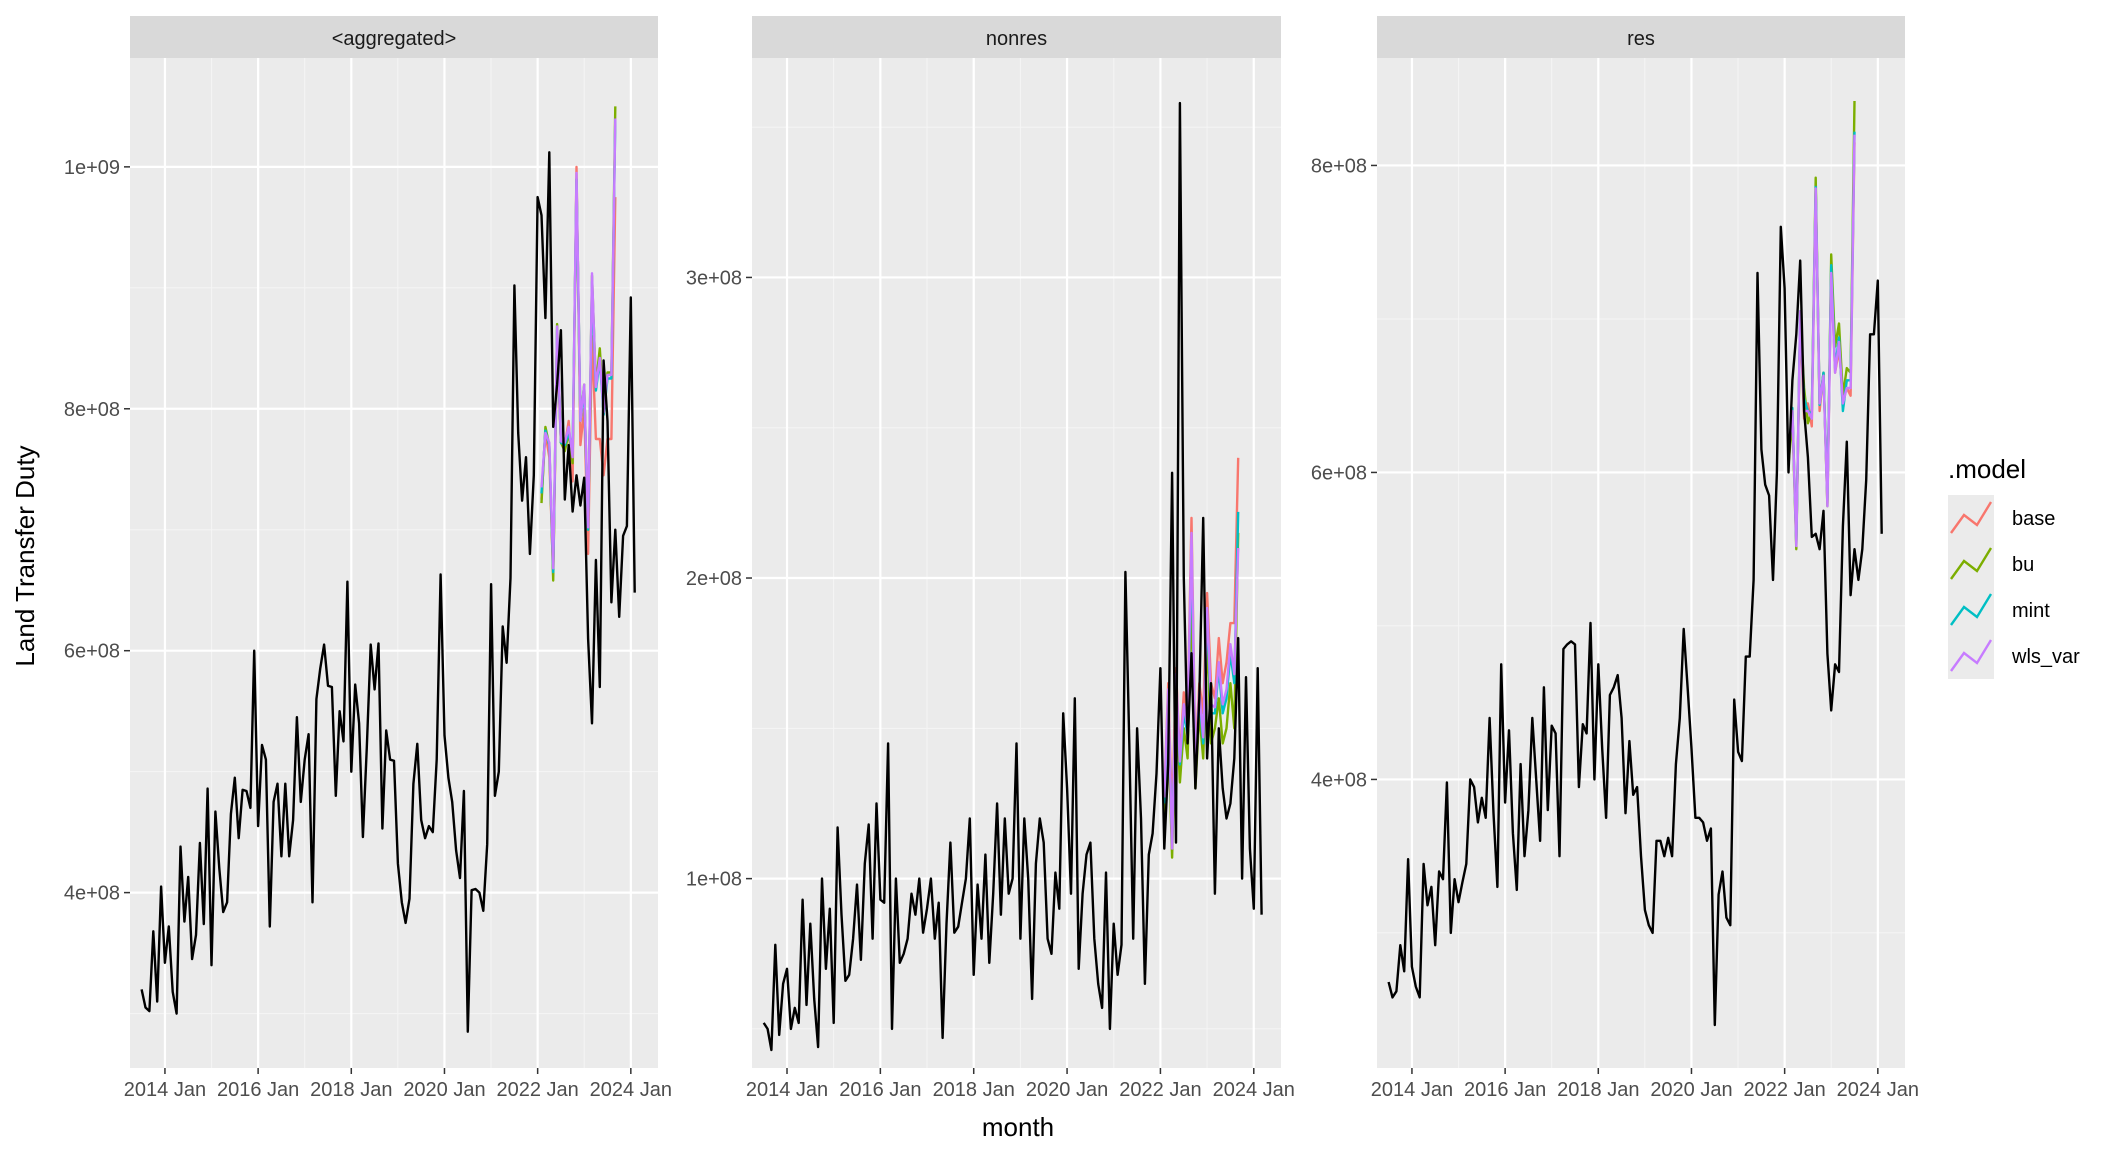 The height and width of the screenshot is (1152, 2112). Describe the element at coordinates (25, 555) in the screenshot. I see `y-axis-title: Land Transfer Duty` at that location.